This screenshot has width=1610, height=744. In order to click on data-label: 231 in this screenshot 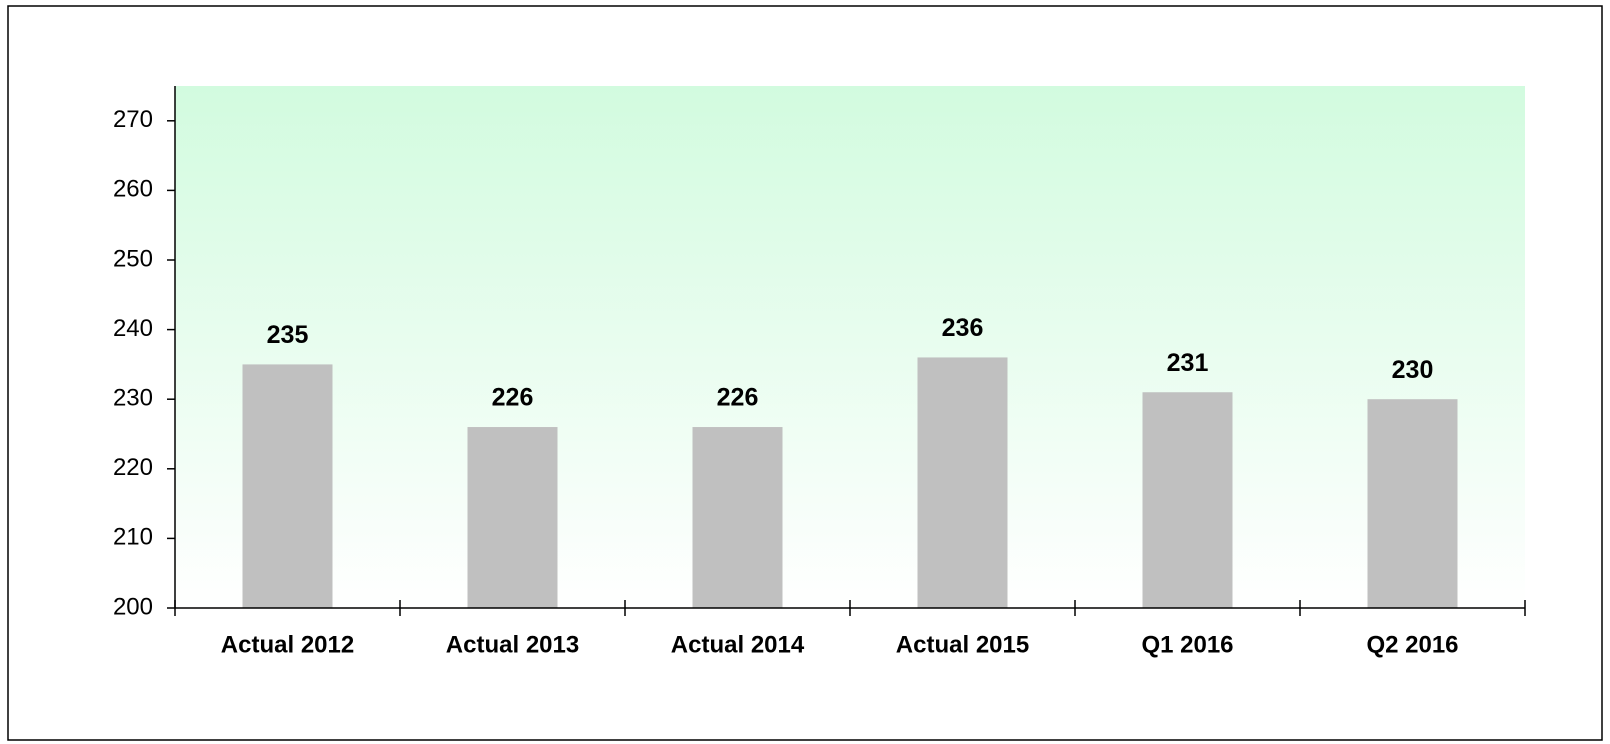, I will do `click(1188, 363)`.